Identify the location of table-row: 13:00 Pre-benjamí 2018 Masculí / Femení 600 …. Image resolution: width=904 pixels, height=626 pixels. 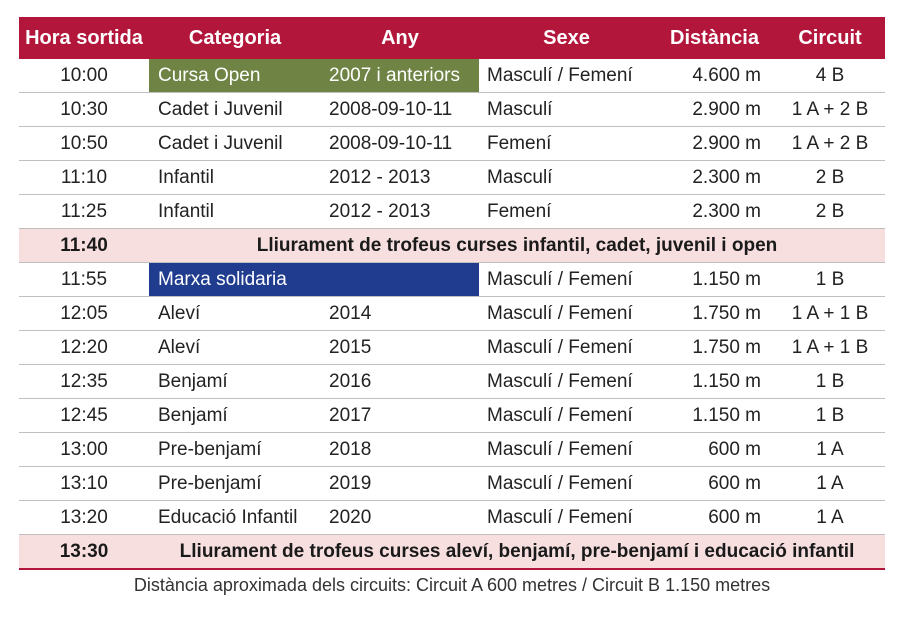
(452, 449).